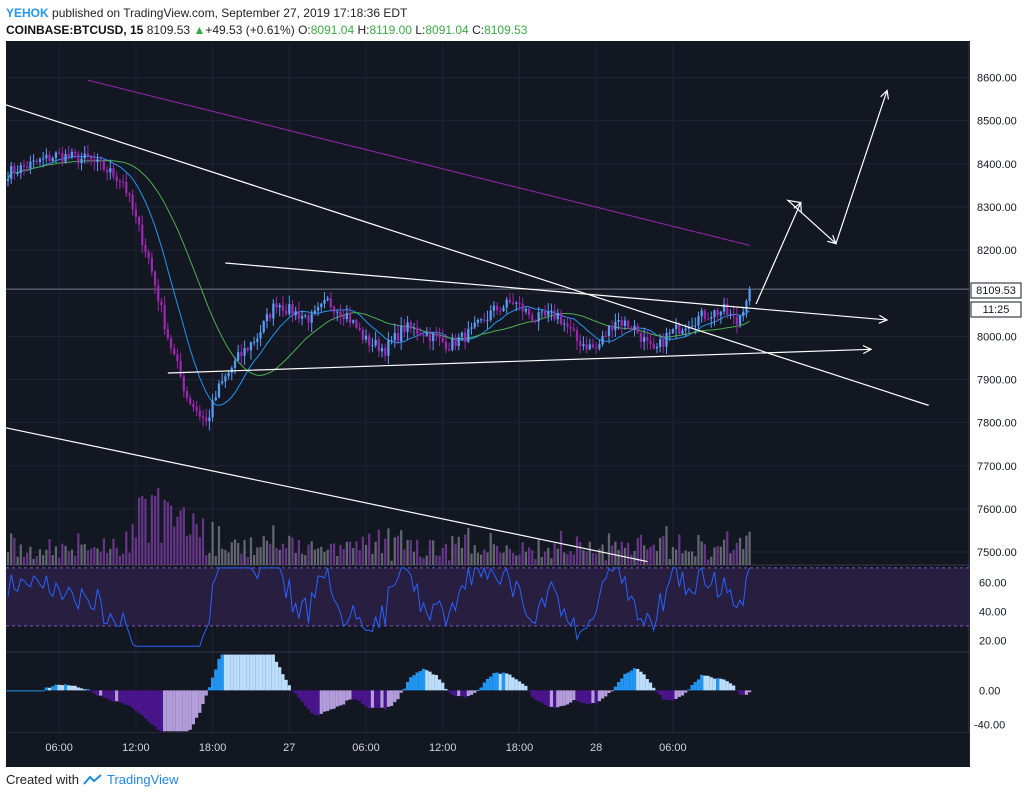 This screenshot has height=798, width=1032. Describe the element at coordinates (997, 122) in the screenshot. I see `price-tick-label: 8500.00` at that location.